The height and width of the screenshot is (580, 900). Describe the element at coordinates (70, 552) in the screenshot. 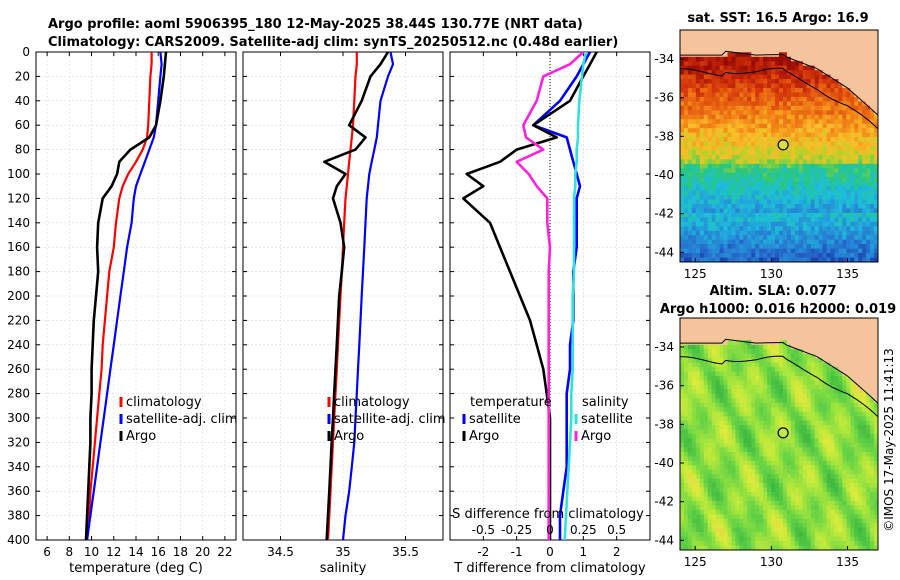

I see `x-tick-label: 8` at that location.